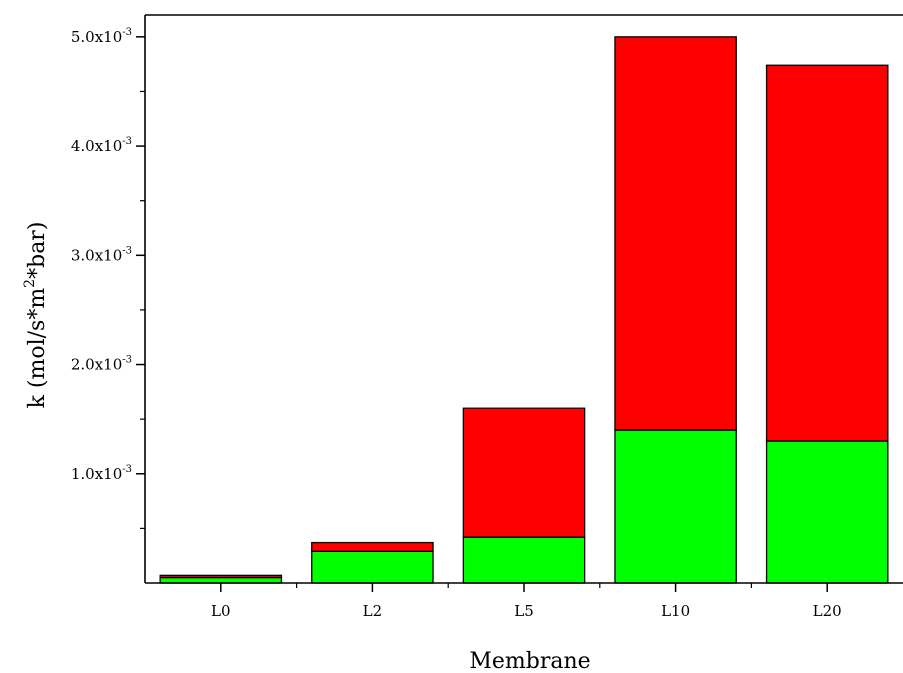 The width and height of the screenshot is (903, 673). Describe the element at coordinates (37, 250) in the screenshot. I see `y-axis-title-tail: *bar)` at that location.